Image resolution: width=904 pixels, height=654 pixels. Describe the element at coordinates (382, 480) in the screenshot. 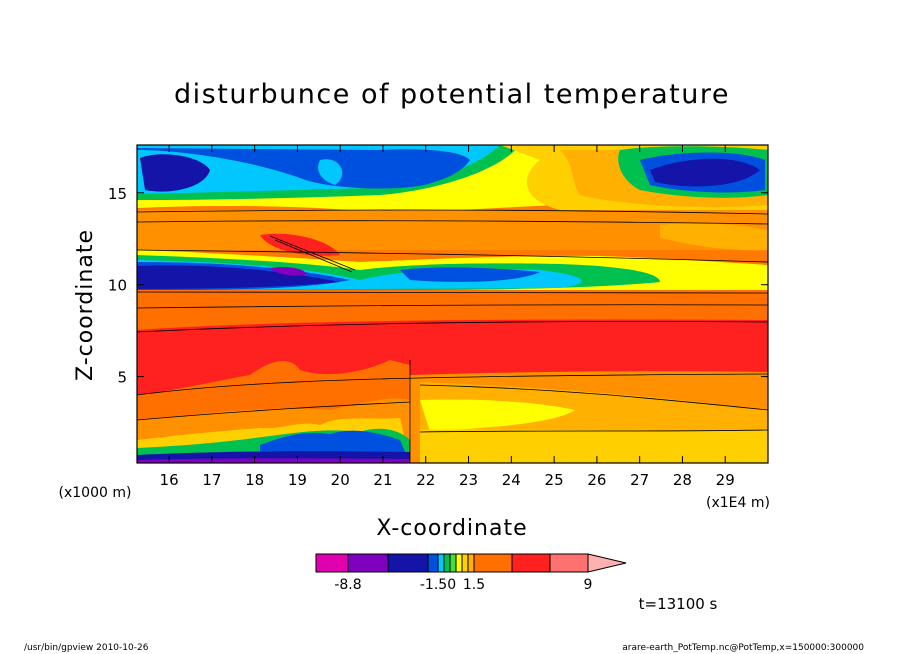

I see `x-tick-label: 21` at that location.